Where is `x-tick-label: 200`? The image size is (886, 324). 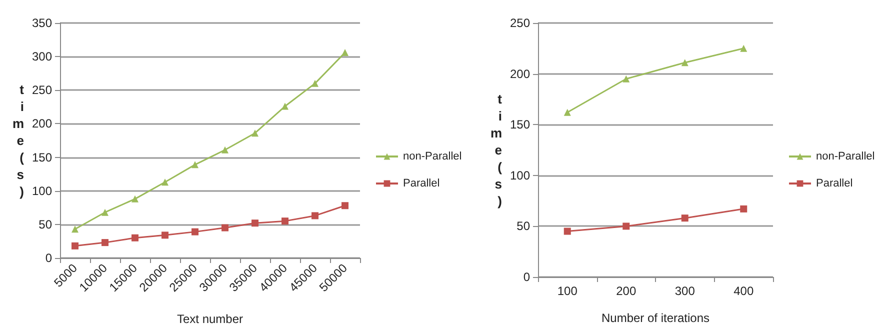 x-tick-label: 200 is located at coordinates (626, 291).